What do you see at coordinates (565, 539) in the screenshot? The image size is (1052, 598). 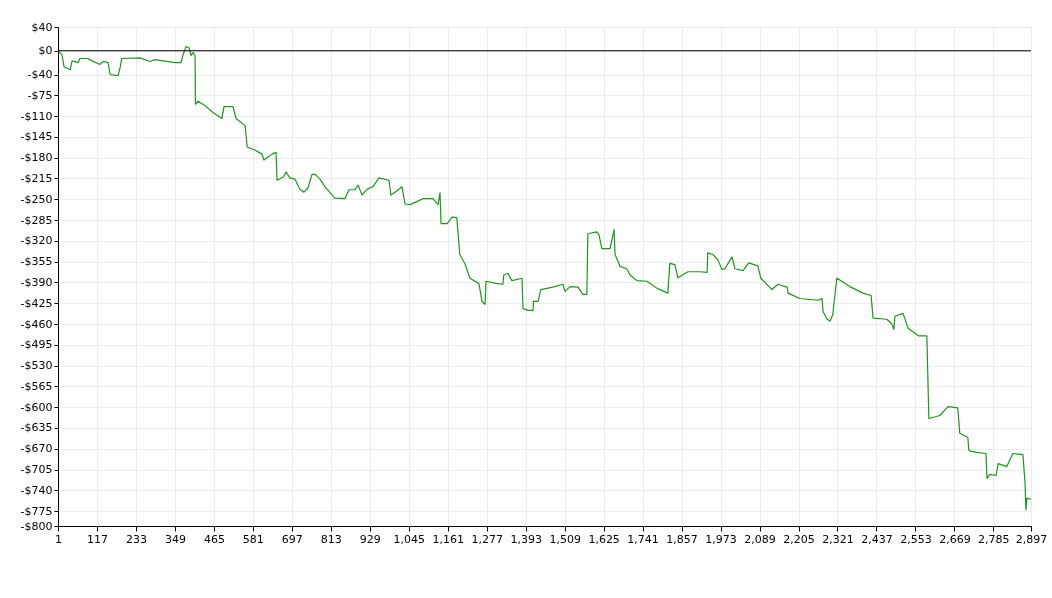 I see `x-tick-label: 1,509` at bounding box center [565, 539].